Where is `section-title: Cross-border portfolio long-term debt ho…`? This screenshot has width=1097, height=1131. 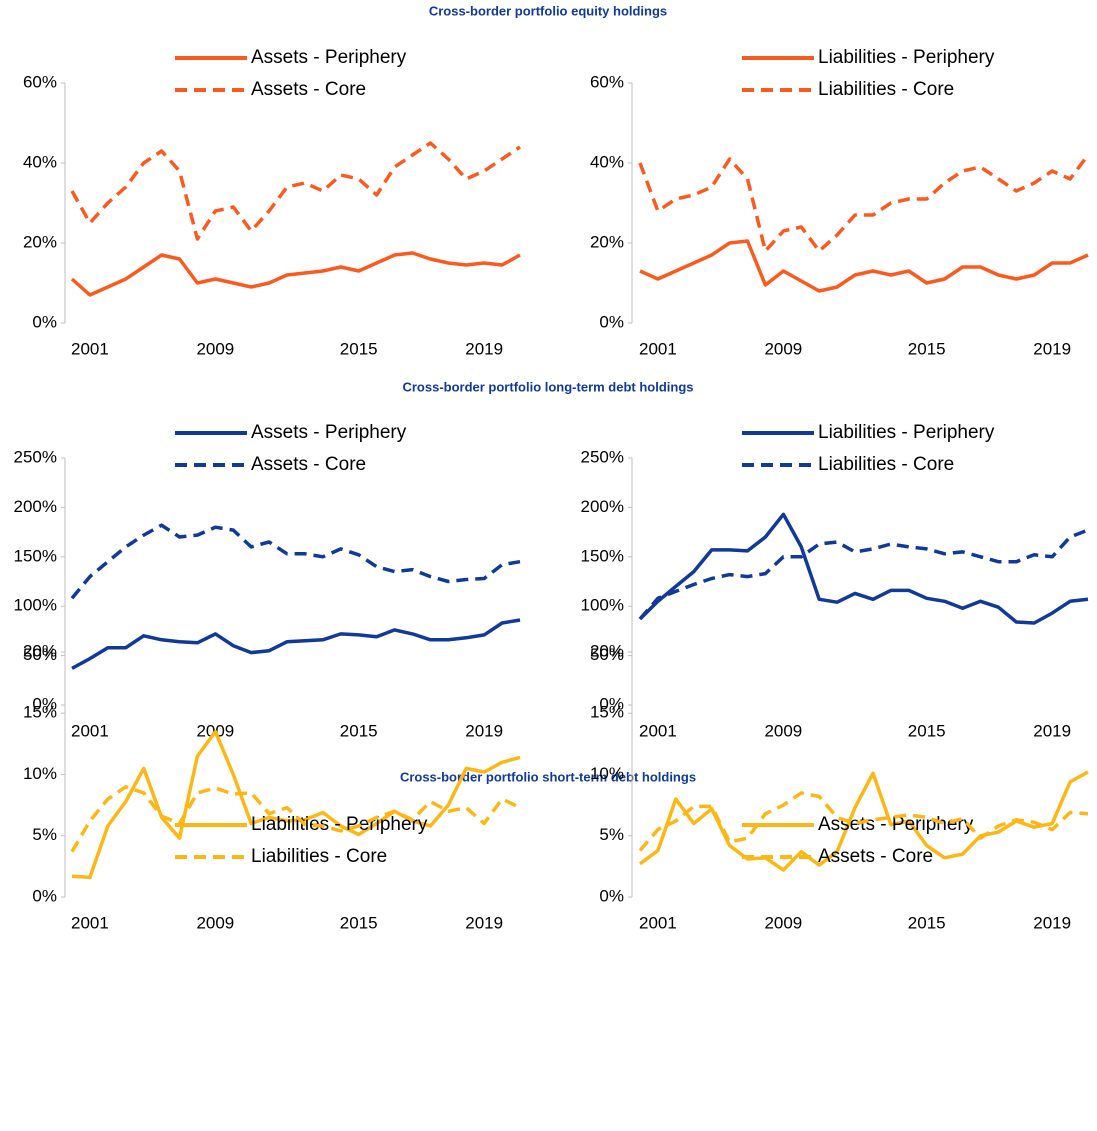 section-title: Cross-border portfolio long-term debt ho… is located at coordinates (547, 386).